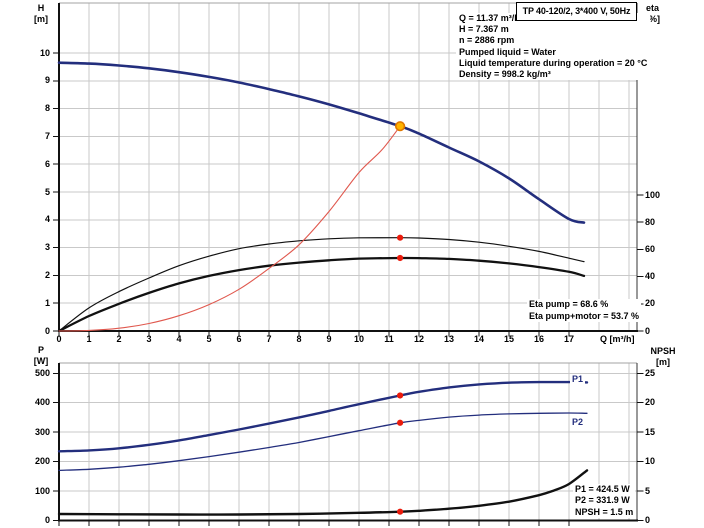  Describe the element at coordinates (650, 431) in the screenshot. I see `npsh-tick-label: 15` at that location.